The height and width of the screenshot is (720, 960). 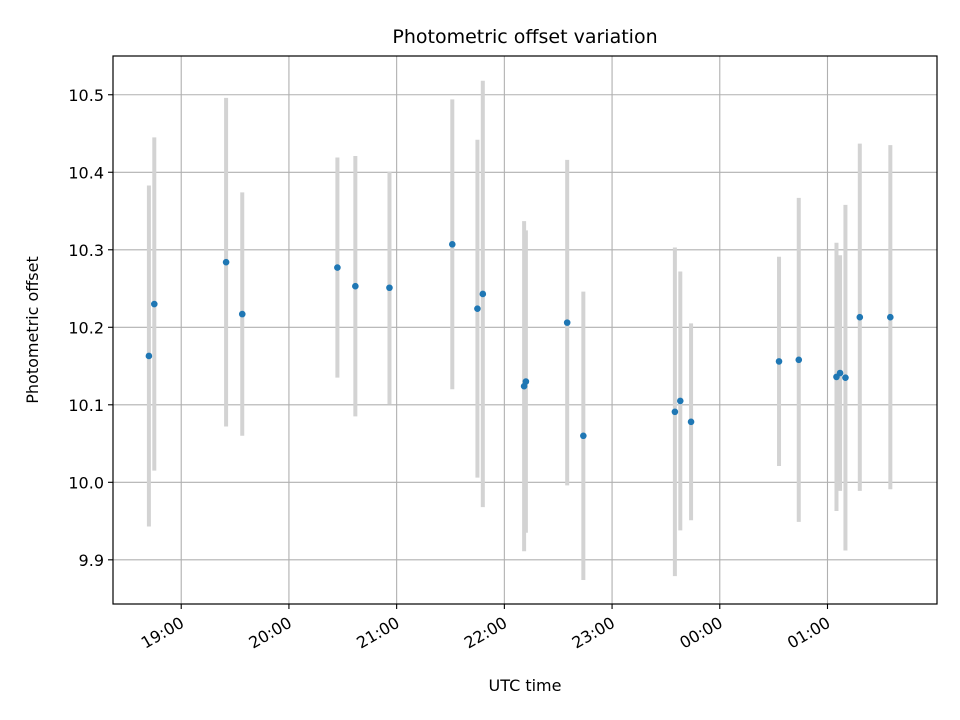 What do you see at coordinates (86, 172) in the screenshot?
I see `y-tick-label: 10.4` at bounding box center [86, 172].